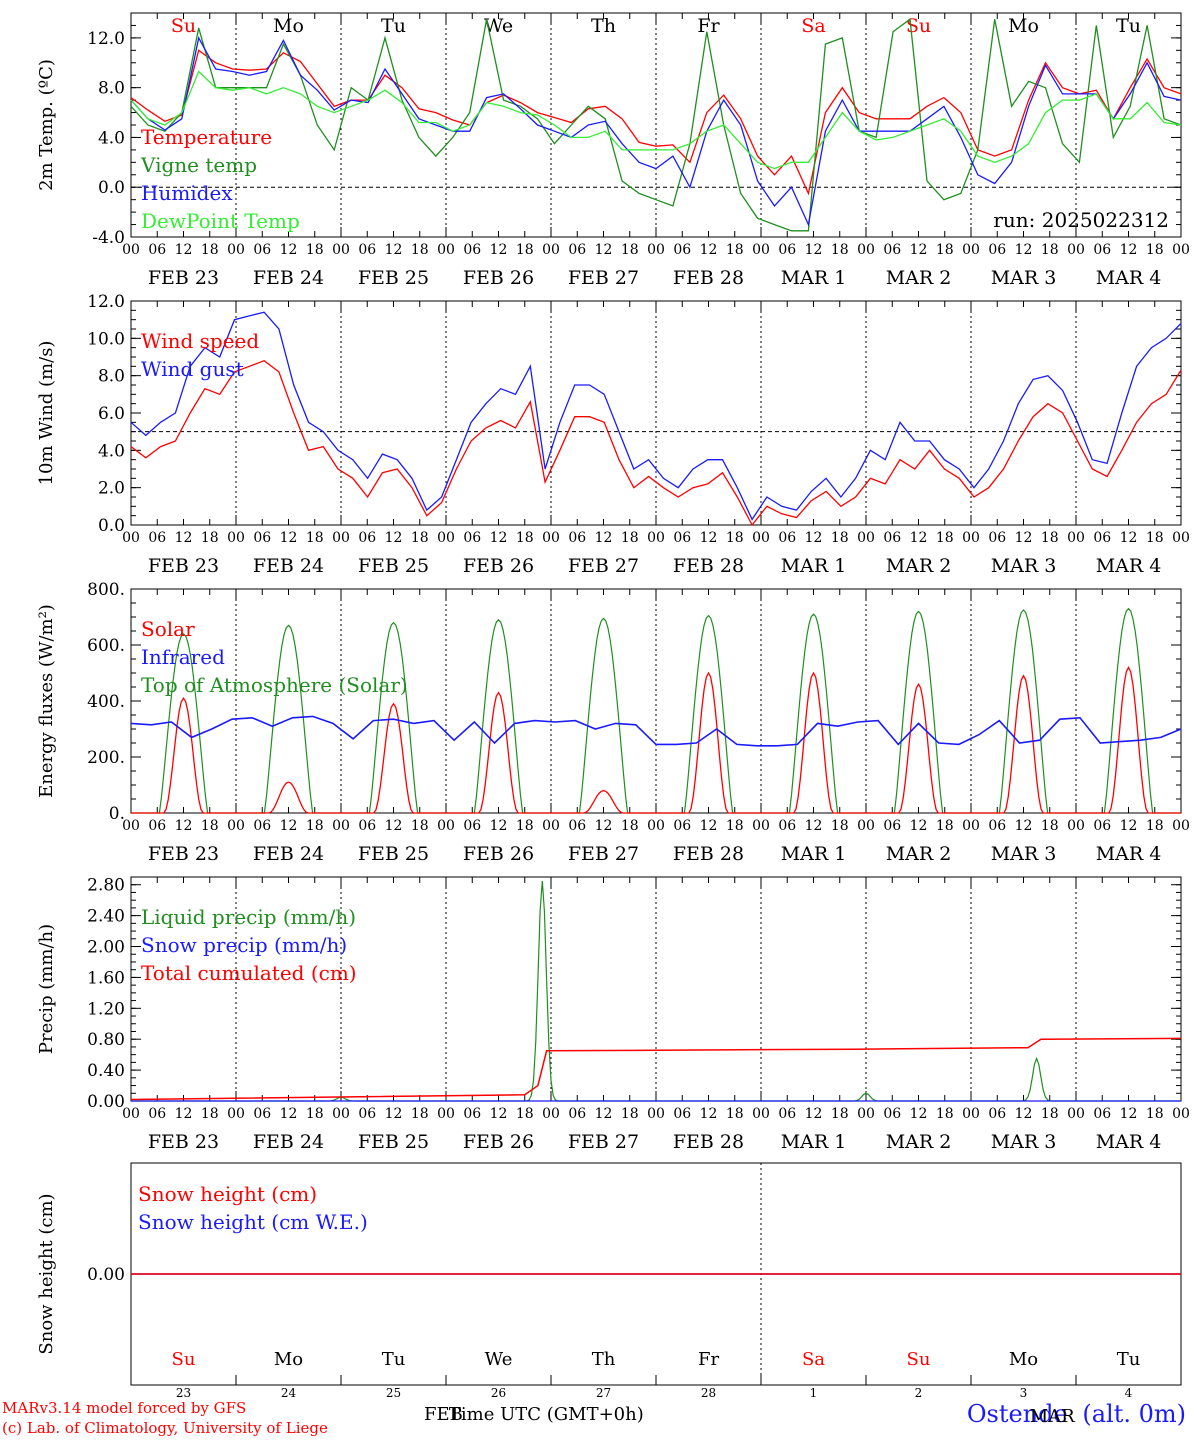 This screenshot has height=1440, width=1194. What do you see at coordinates (117, 814) in the screenshot?
I see `y-tick-label: 0.` at bounding box center [117, 814].